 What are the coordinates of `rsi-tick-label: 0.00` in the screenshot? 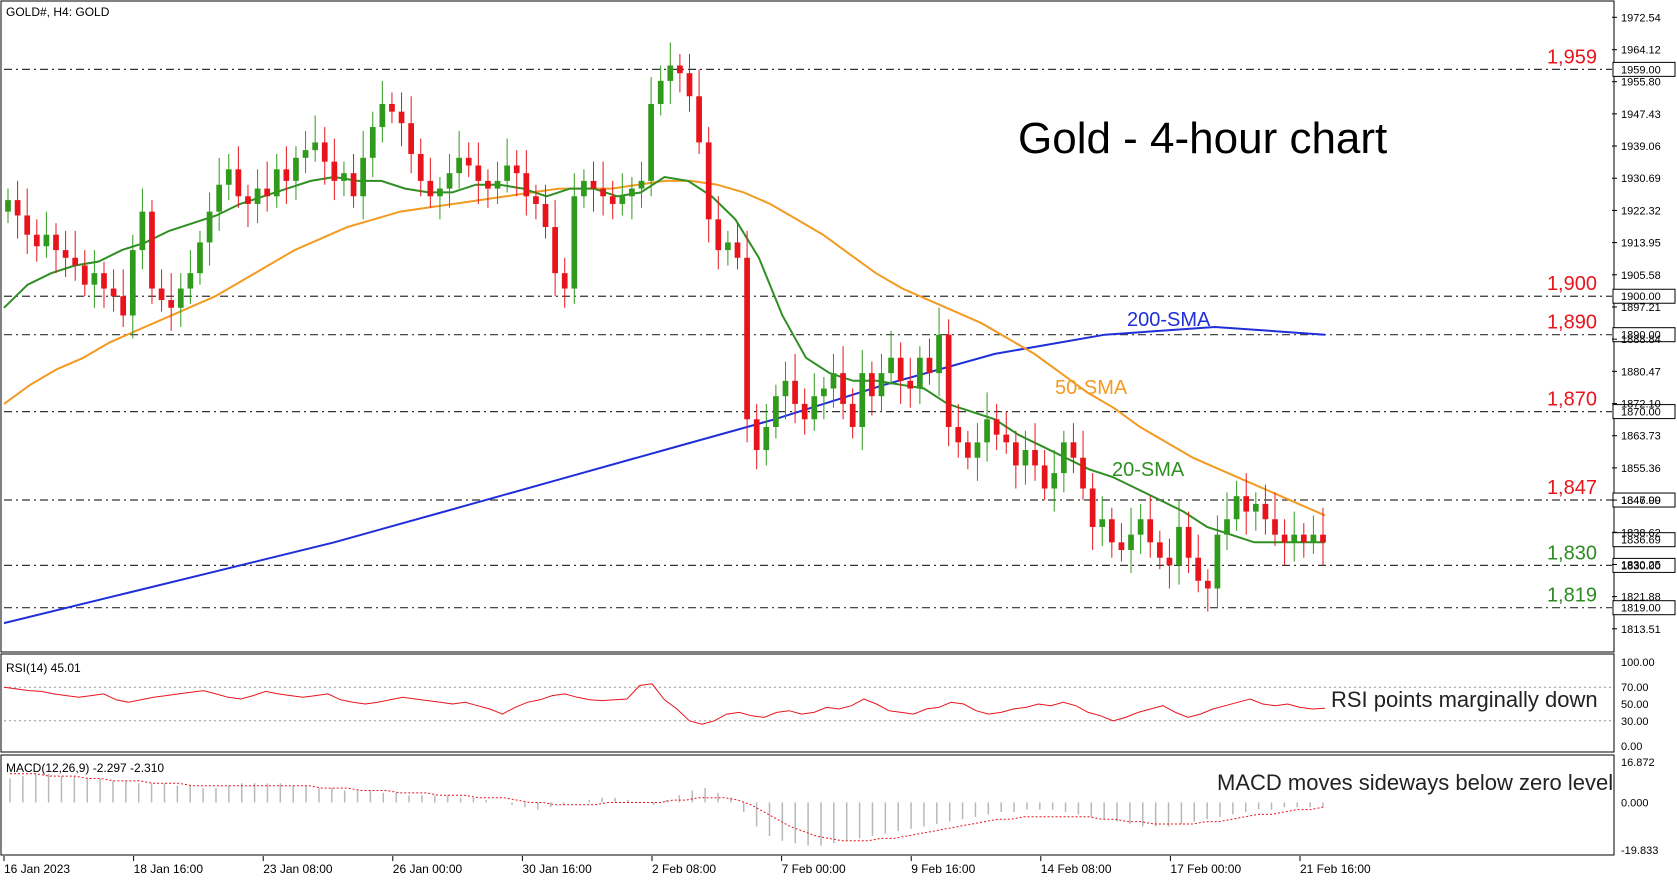 It's located at (1631, 747).